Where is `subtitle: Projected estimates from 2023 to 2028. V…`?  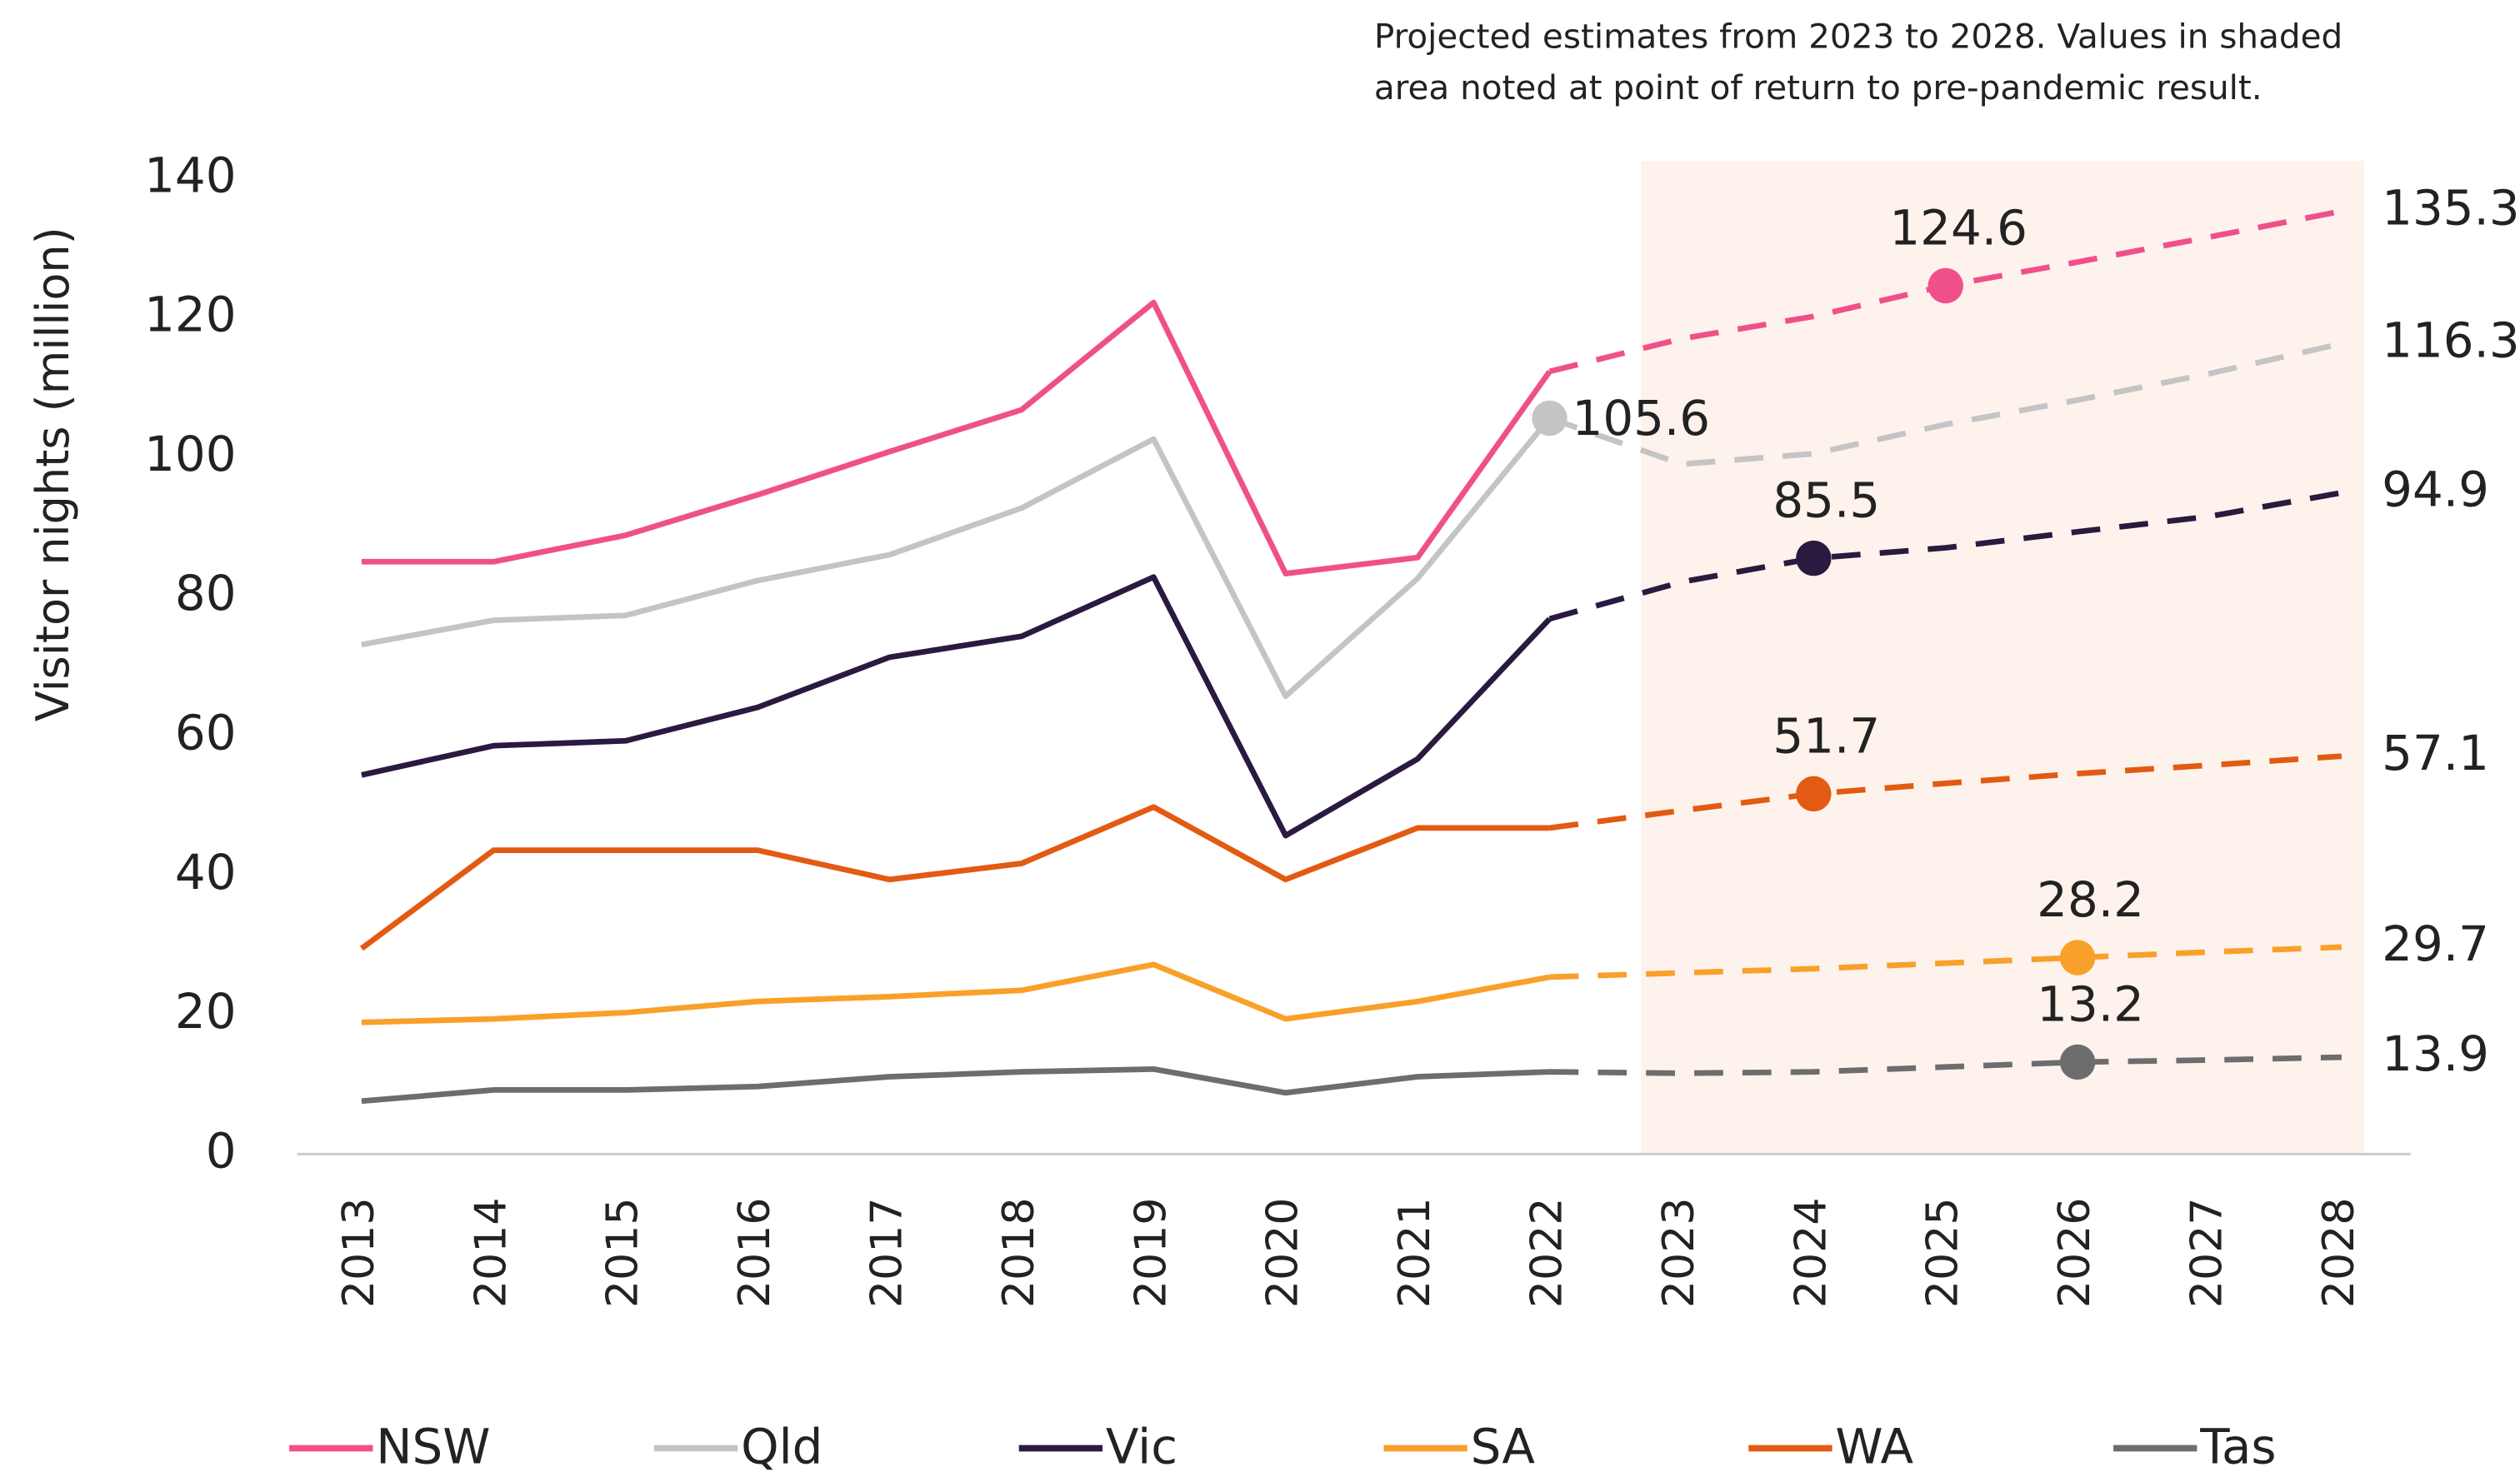 subtitle: Projected estimates from 2023 to 2028. V… is located at coordinates (1858, 36).